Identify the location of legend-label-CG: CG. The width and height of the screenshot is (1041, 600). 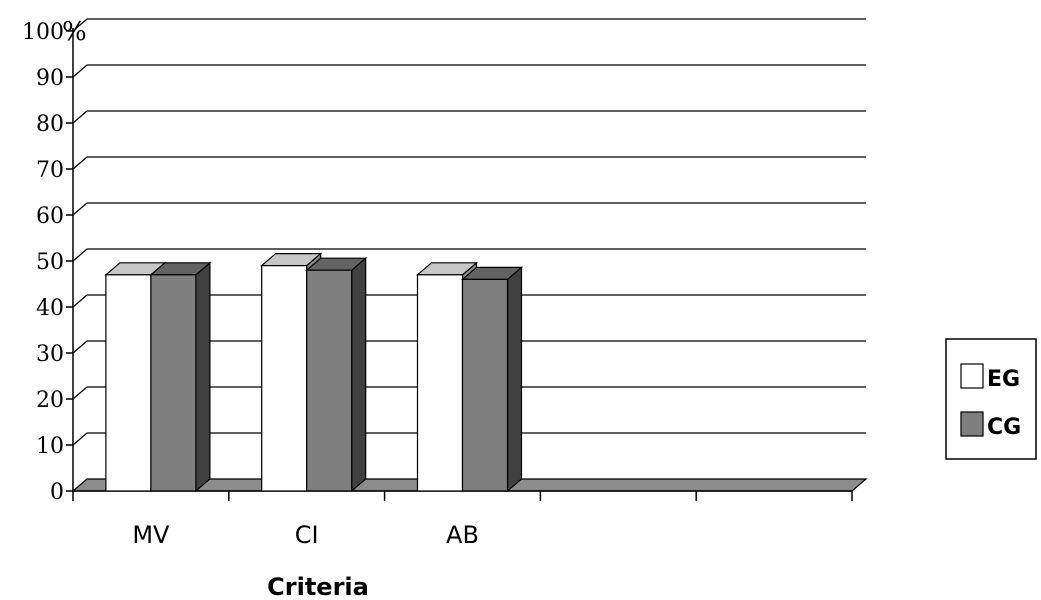
(1004, 427).